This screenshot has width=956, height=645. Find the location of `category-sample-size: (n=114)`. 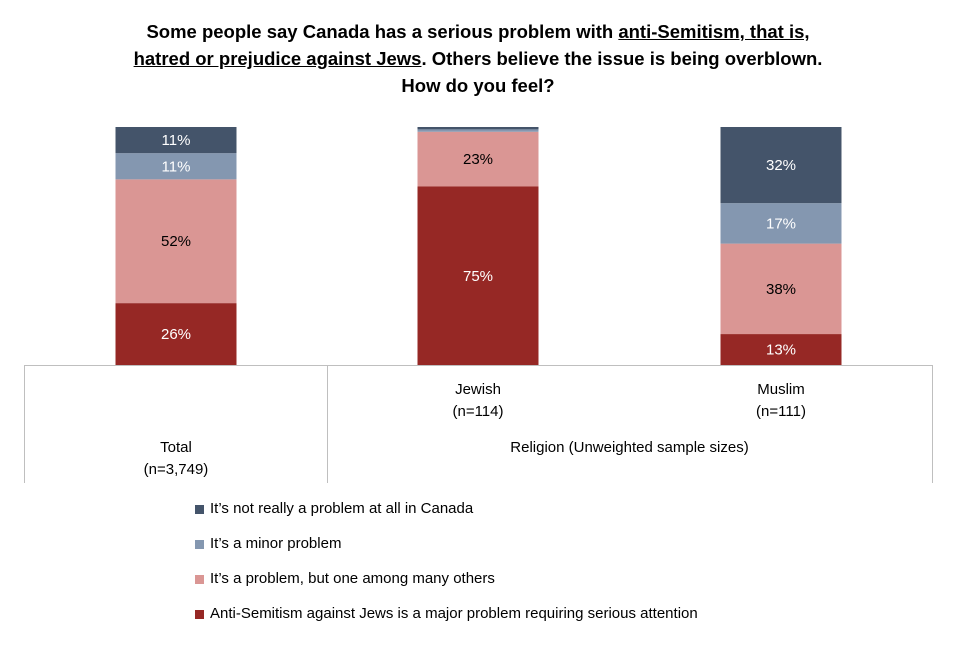

category-sample-size: (n=114) is located at coordinates (477, 411).